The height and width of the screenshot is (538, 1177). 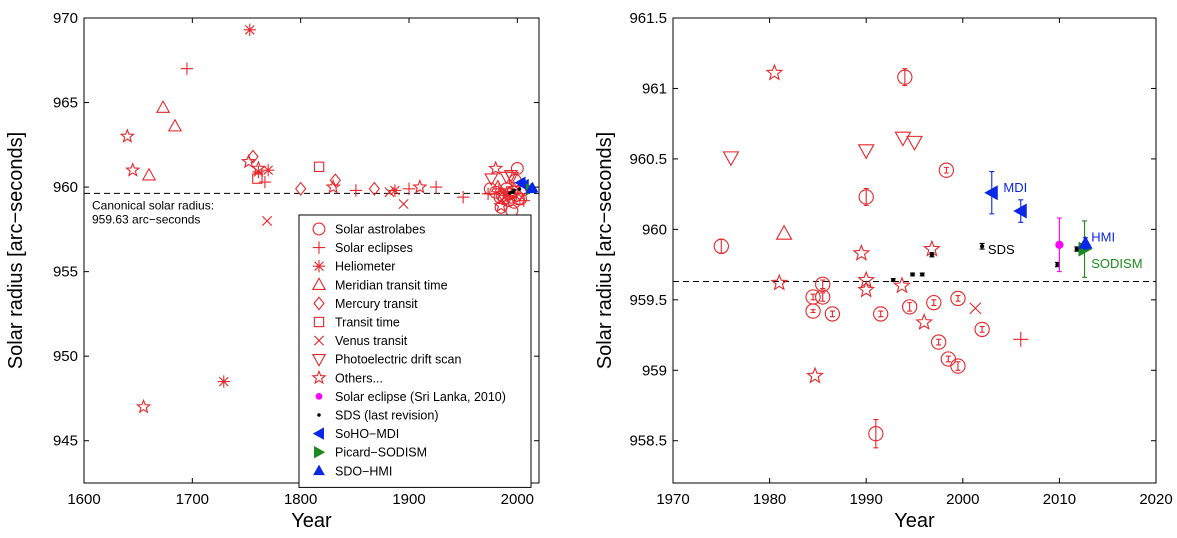 What do you see at coordinates (300, 499) in the screenshot?
I see `x-tick-label: 1800` at bounding box center [300, 499].